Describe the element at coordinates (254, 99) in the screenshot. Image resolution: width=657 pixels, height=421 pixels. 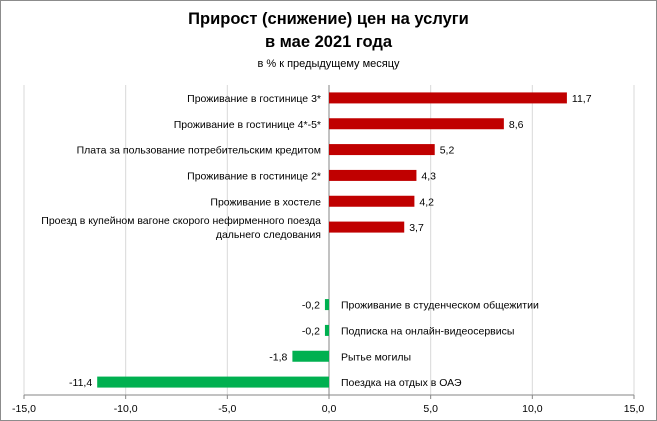
I see `category-label: Проживание в гостинице 3*` at that location.